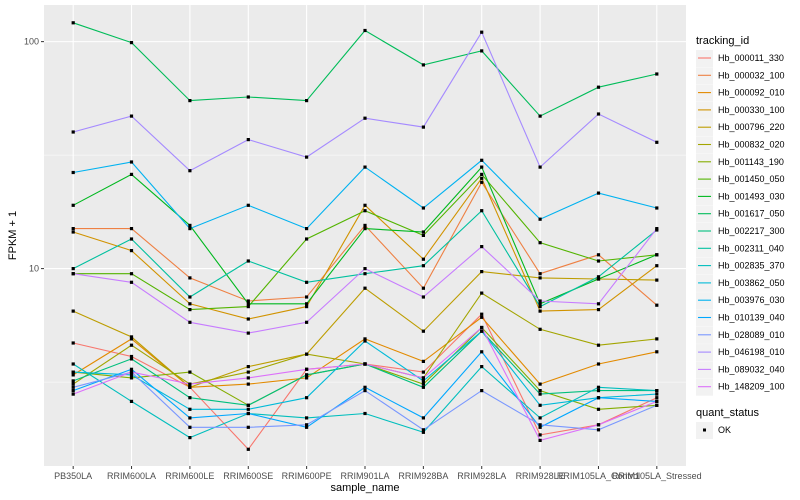  Describe the element at coordinates (307, 304) in the screenshot. I see `data-point-Hb_001493_030-RRIM600PE` at that location.